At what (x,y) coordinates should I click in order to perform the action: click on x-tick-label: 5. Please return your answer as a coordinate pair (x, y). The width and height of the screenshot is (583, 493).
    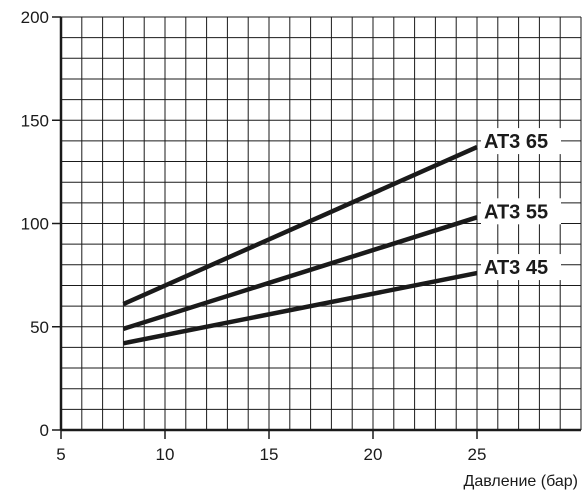
    Looking at the image, I should click on (60, 454).